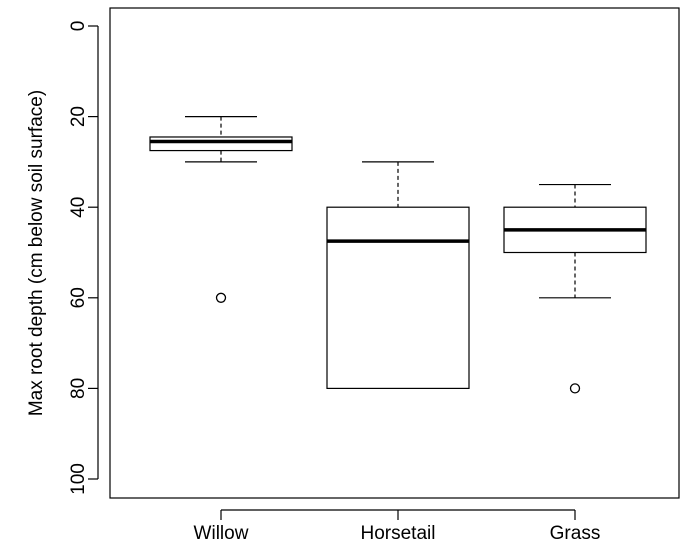 Image resolution: width=686 pixels, height=546 pixels. I want to click on y-tick-label: 20, so click(78, 116).